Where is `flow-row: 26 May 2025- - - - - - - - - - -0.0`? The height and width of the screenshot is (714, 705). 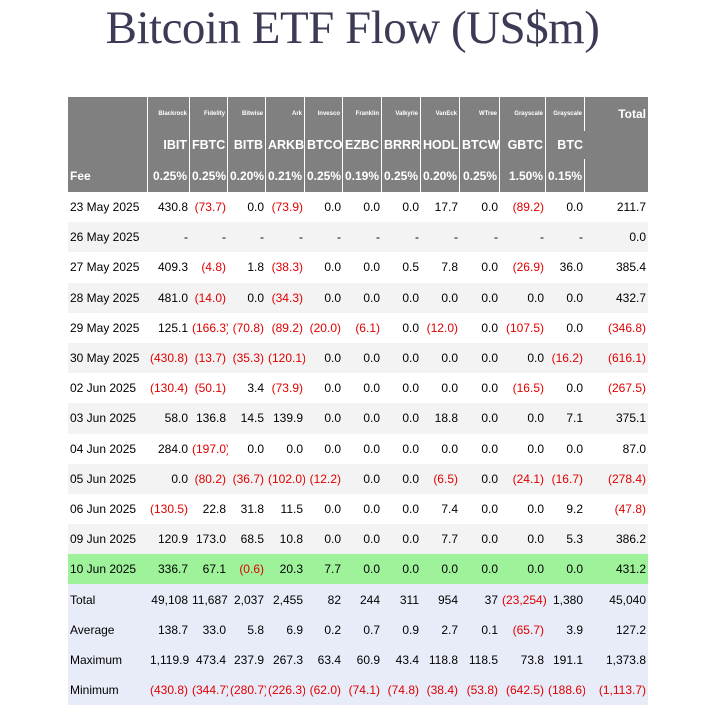 flow-row: 26 May 2025- - - - - - - - - - -0.0 is located at coordinates (358, 237).